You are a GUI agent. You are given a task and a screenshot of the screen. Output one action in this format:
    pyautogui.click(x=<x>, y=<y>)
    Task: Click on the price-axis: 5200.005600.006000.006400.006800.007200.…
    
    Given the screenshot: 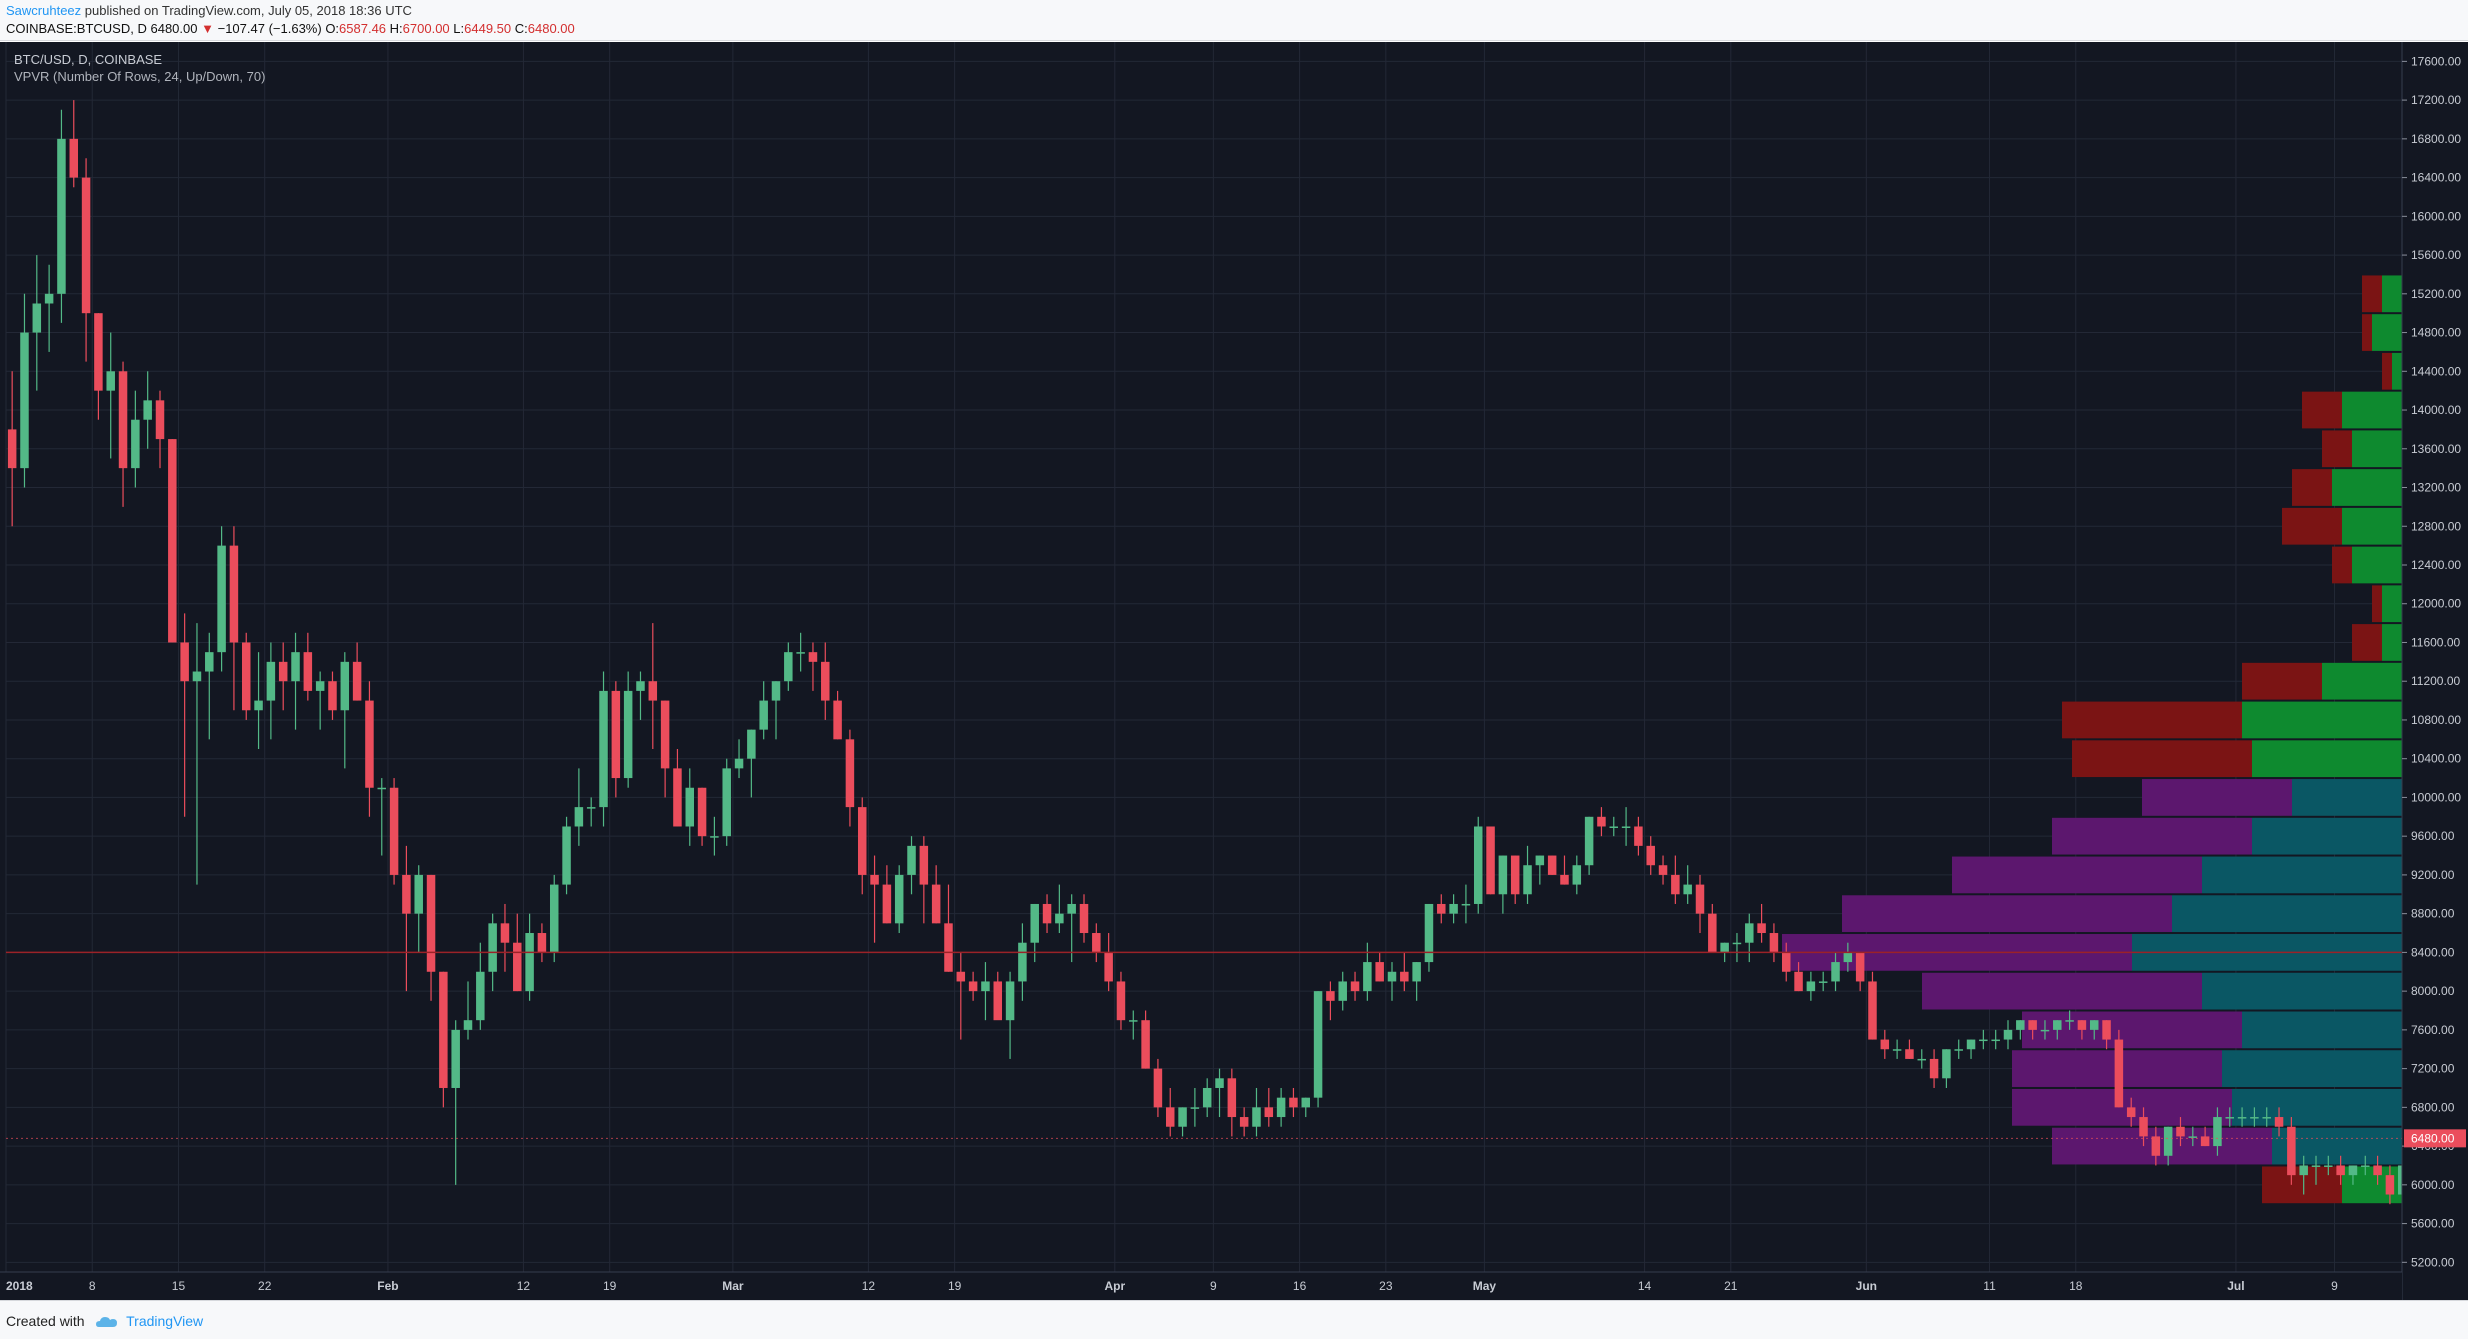 What is the action you would take?
    pyautogui.click(x=2434, y=671)
    